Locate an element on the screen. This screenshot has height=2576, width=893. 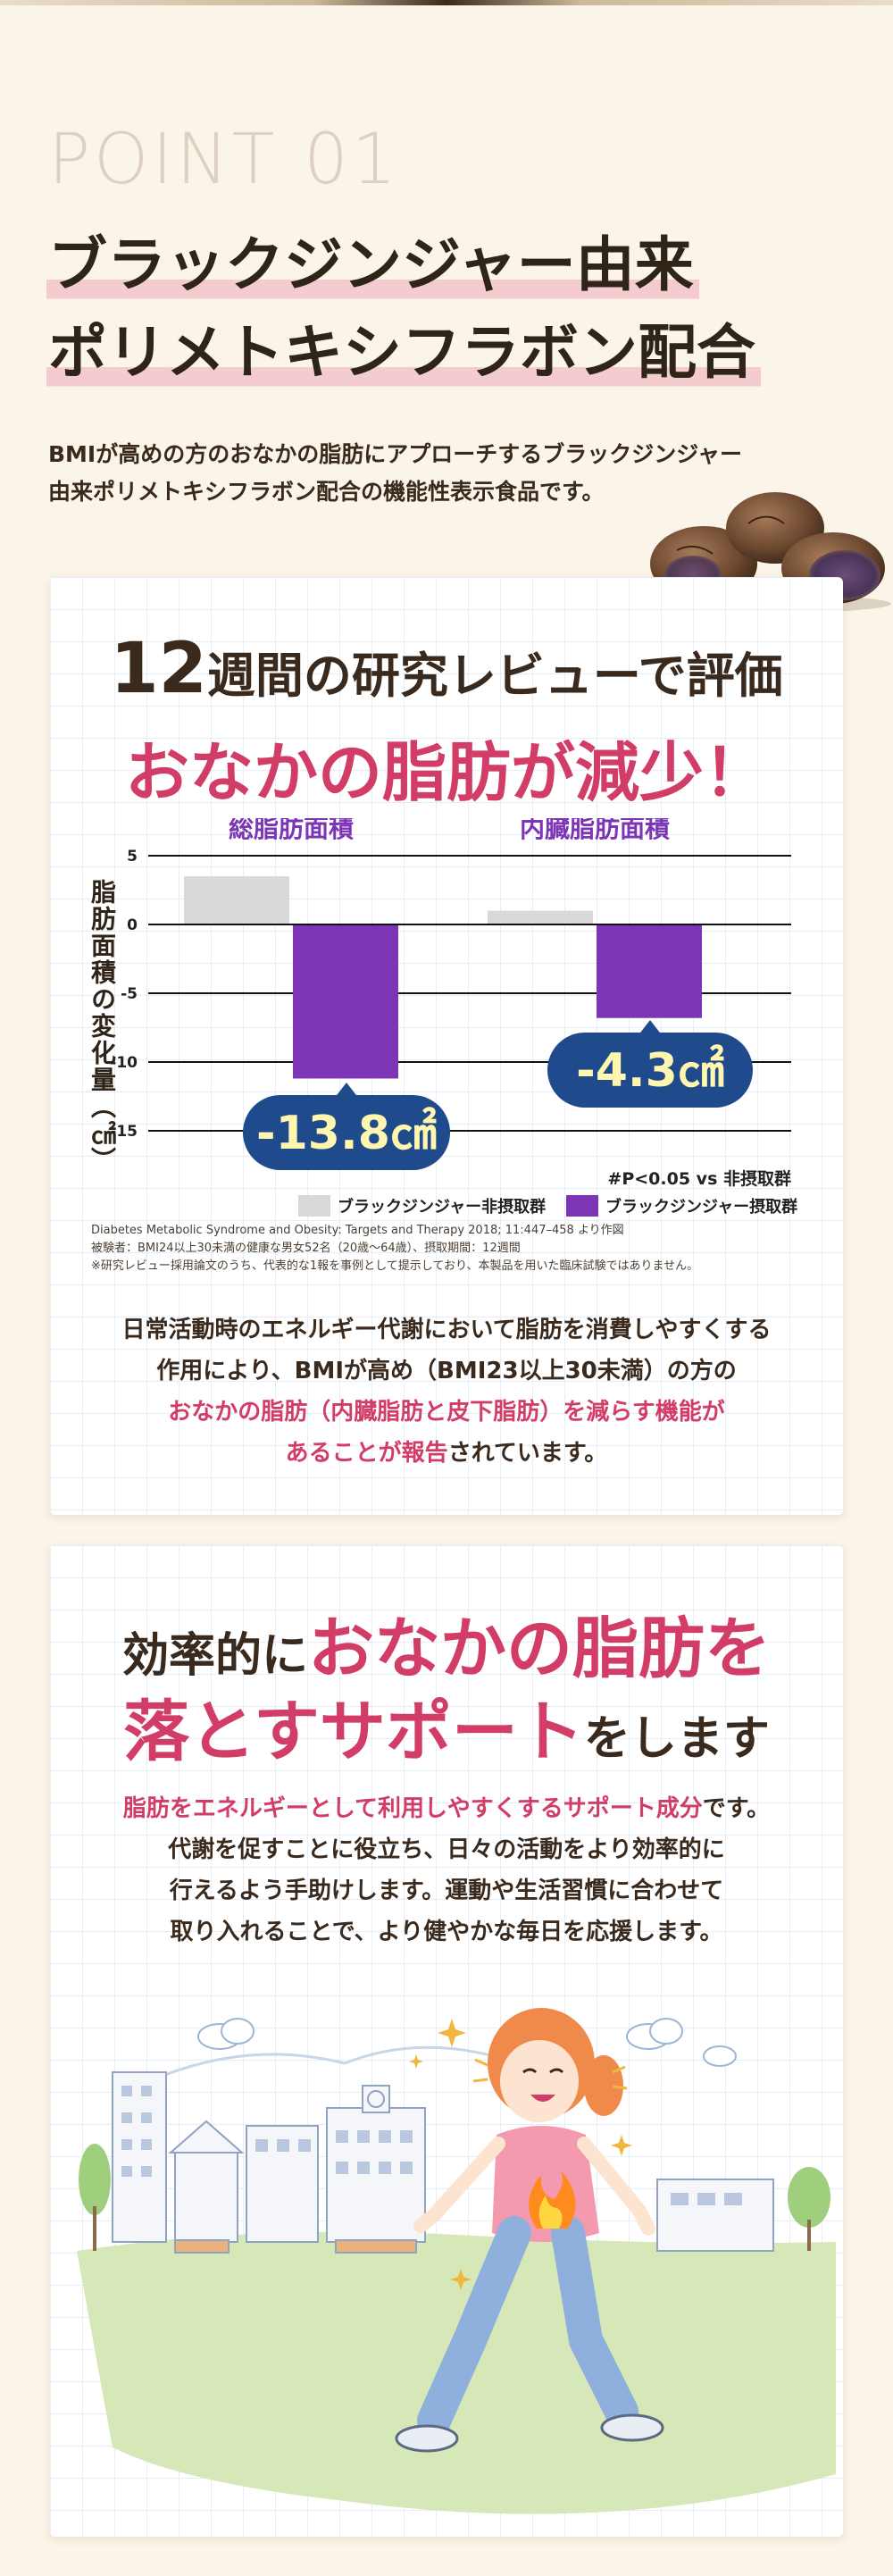
category-label: 内臓脂肪面積 is located at coordinates (595, 831).